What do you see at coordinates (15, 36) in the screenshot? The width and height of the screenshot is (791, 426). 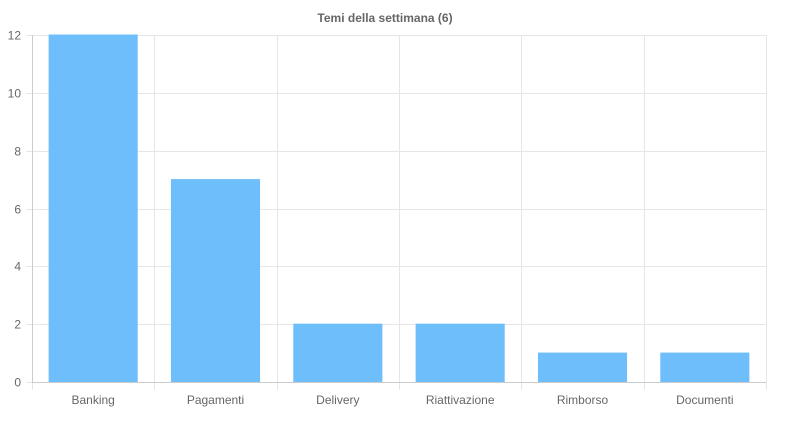 I see `y-tick-label: 12` at bounding box center [15, 36].